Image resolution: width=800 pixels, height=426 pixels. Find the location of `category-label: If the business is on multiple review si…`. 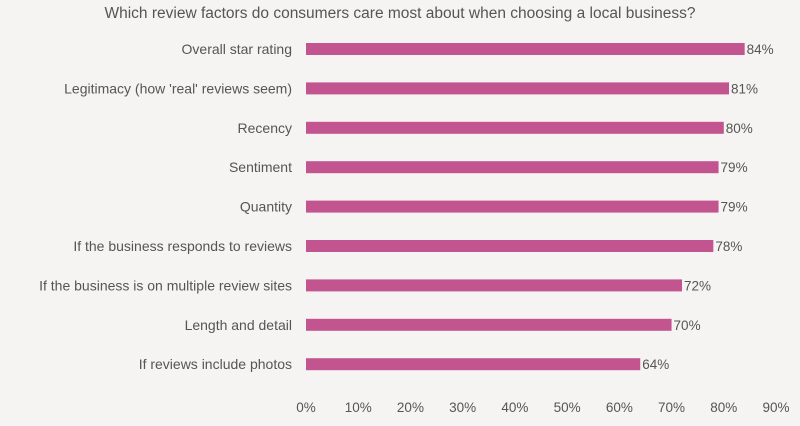

category-label: If the business is on multiple review si… is located at coordinates (165, 285).